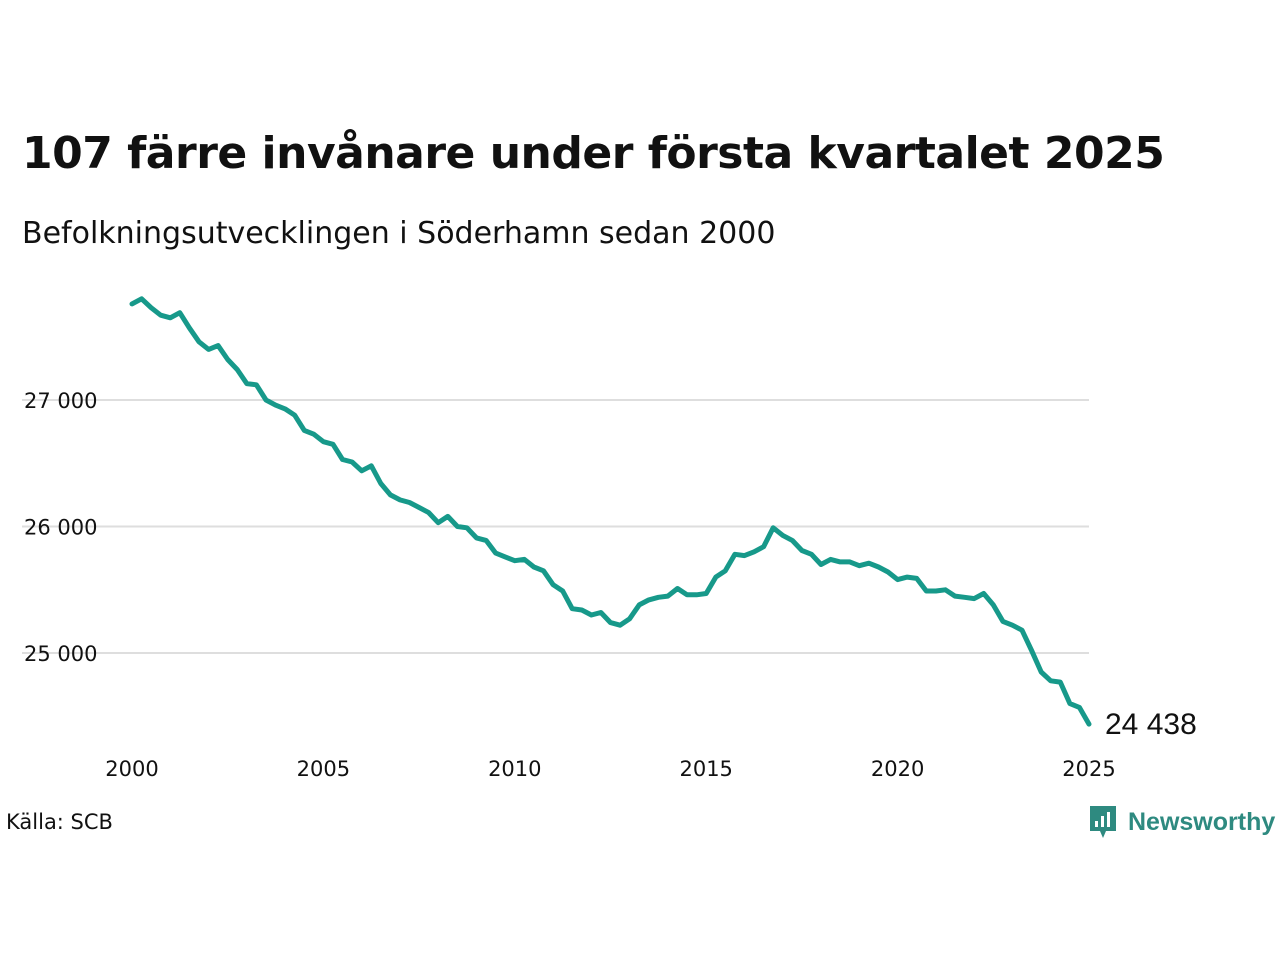 The image size is (1280, 960). I want to click on brand-logo: Newsworthy, so click(1181, 822).